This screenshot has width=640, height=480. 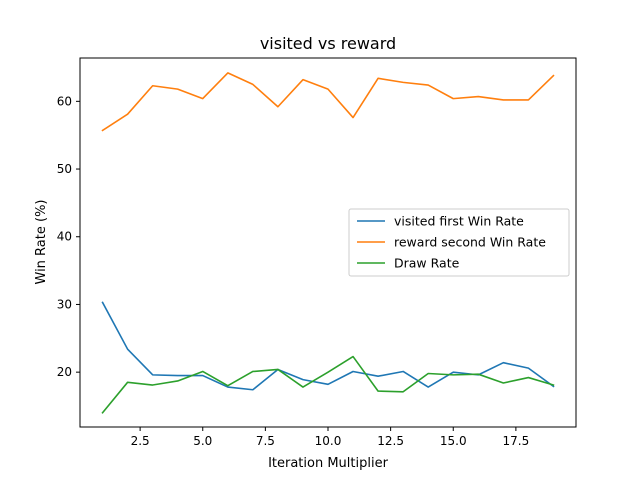 What do you see at coordinates (453, 441) in the screenshot?
I see `x-tick-label: 15.0` at bounding box center [453, 441].